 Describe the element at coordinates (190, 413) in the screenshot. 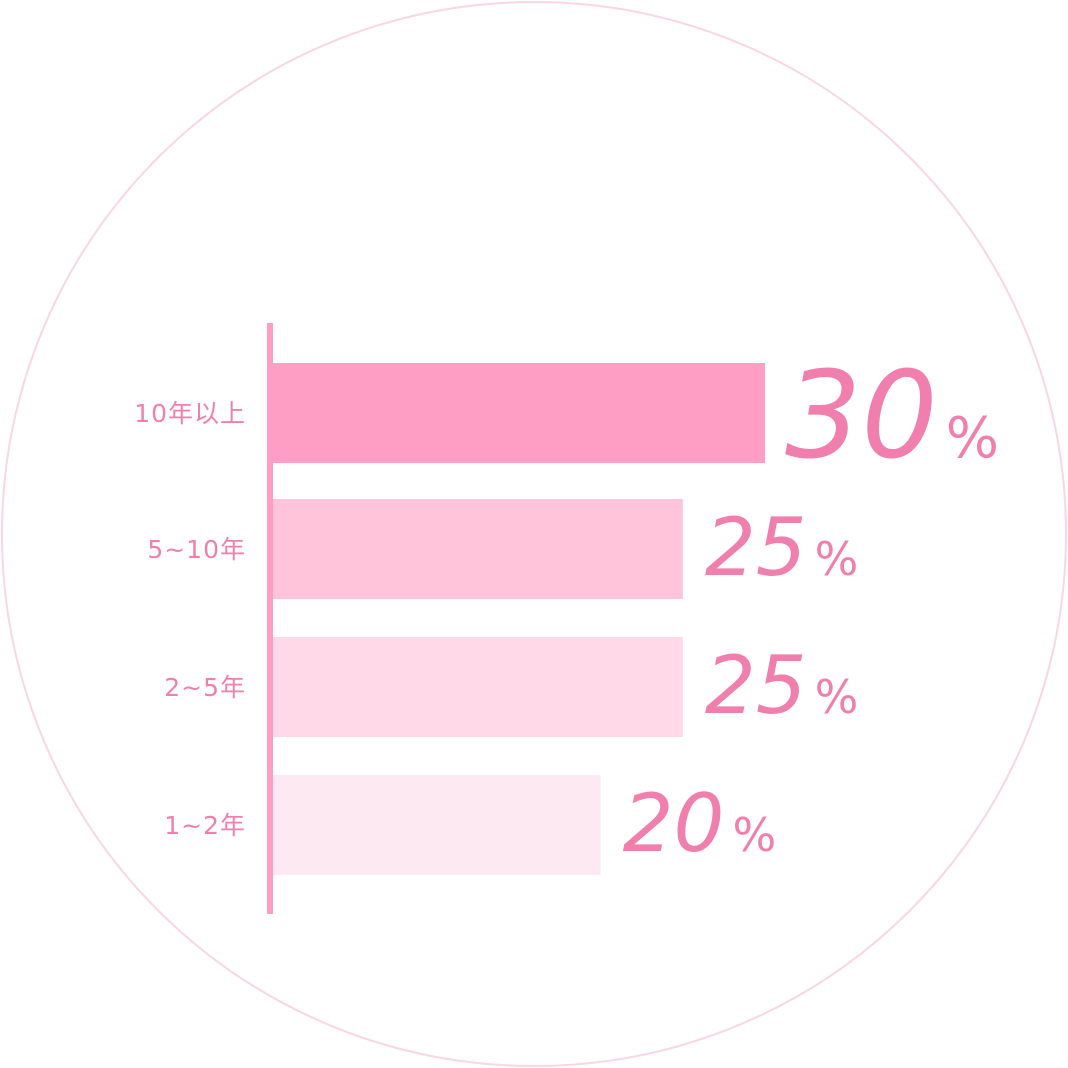

I see `category-label: 10年以上` at that location.